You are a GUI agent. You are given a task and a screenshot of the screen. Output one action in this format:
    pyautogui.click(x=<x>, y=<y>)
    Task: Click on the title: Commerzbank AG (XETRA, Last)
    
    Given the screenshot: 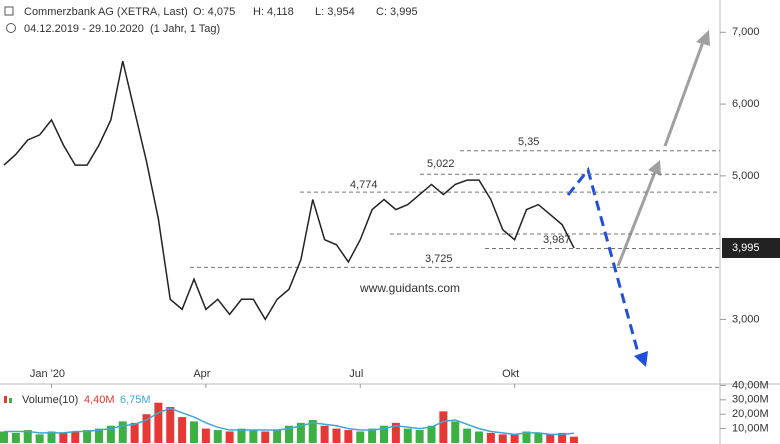 What is the action you would take?
    pyautogui.click(x=106, y=12)
    